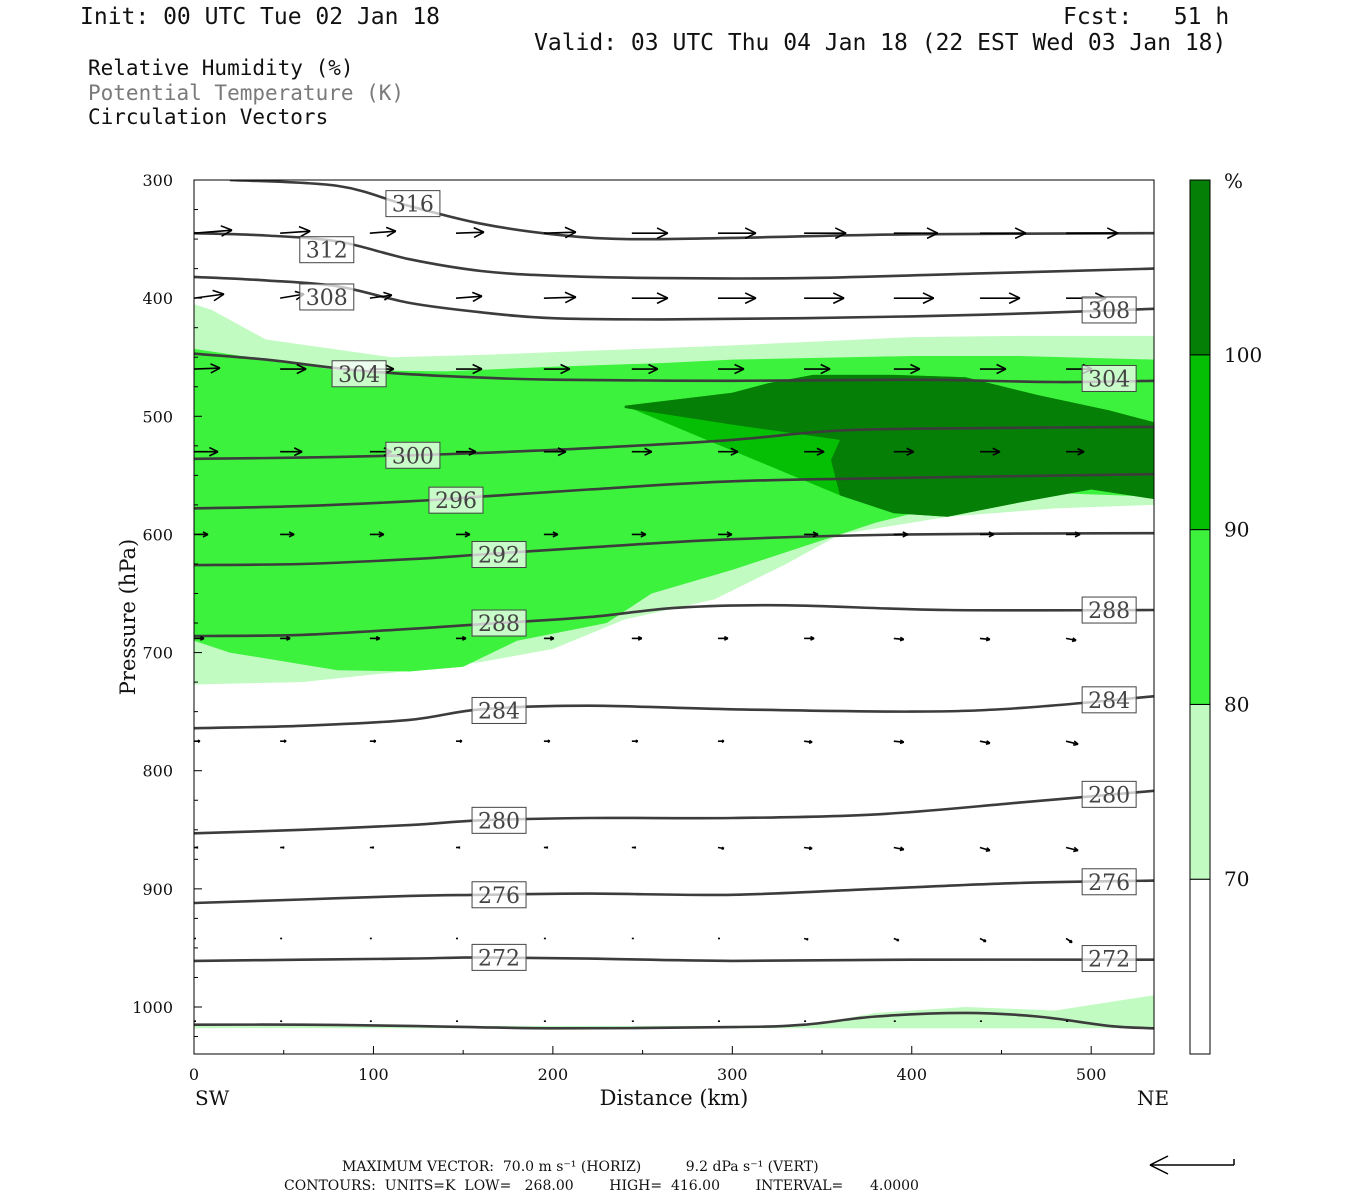 The height and width of the screenshot is (1200, 1350). I want to click on colorbar-level-label: 100, so click(1243, 355).